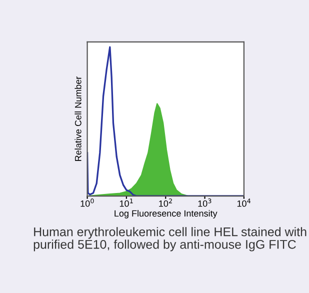 The width and height of the screenshot is (309, 293). What do you see at coordinates (166, 214) in the screenshot?
I see `x-axis-title: Log Fluoresence Intensity` at bounding box center [166, 214].